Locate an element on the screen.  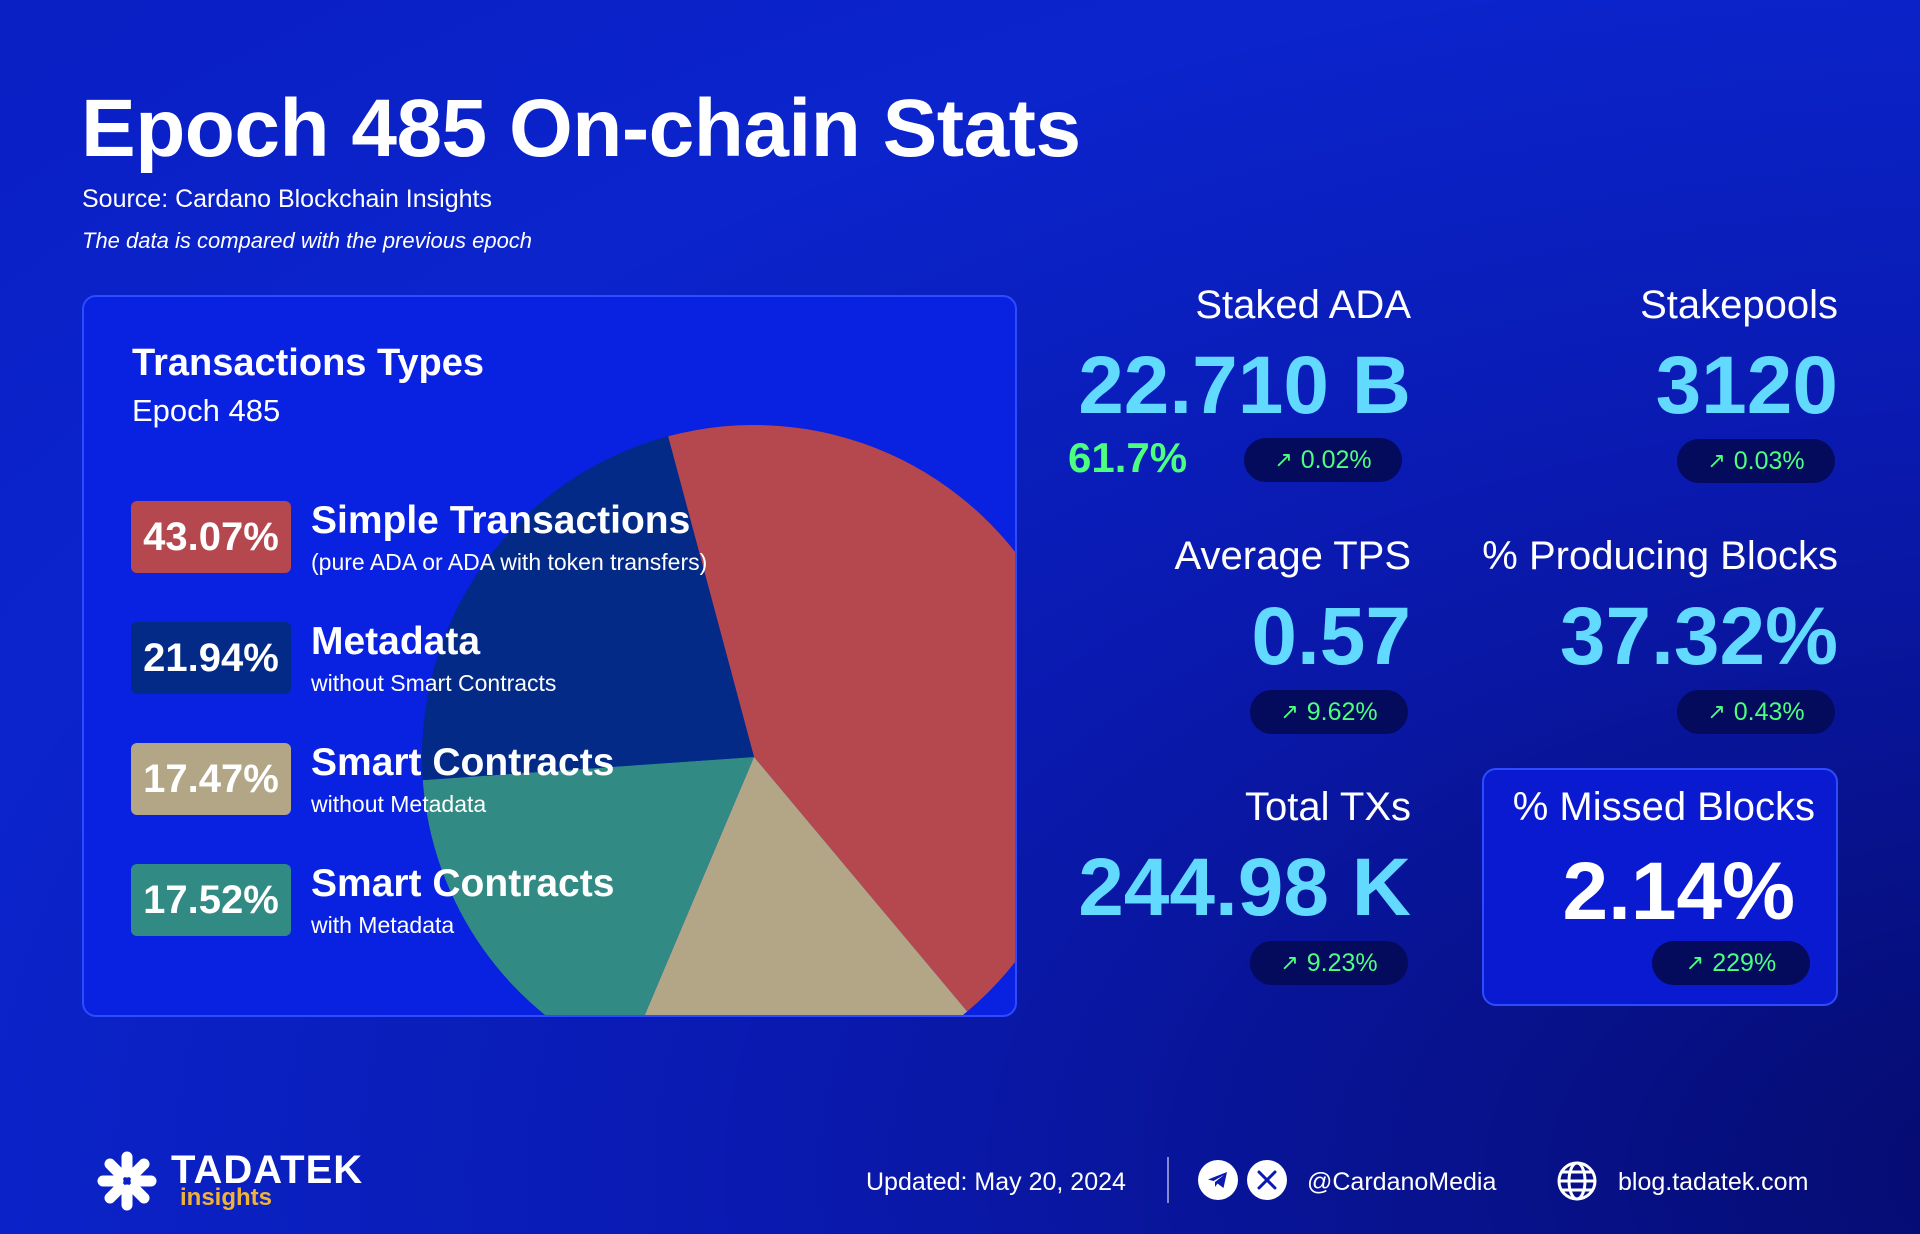
stat-value: 3120 is located at coordinates (1746, 385).